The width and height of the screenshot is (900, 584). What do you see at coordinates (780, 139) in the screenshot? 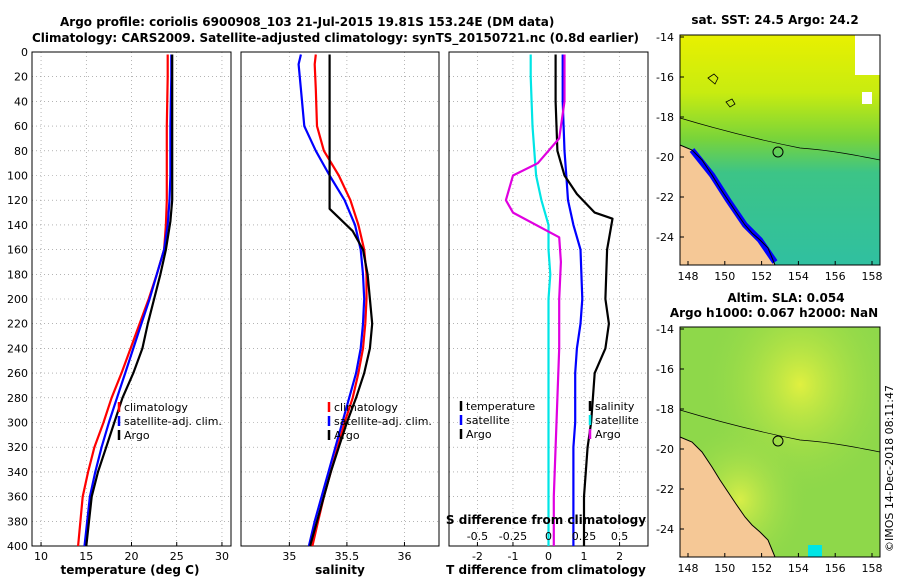
I see `sst-isobath` at bounding box center [780, 139].